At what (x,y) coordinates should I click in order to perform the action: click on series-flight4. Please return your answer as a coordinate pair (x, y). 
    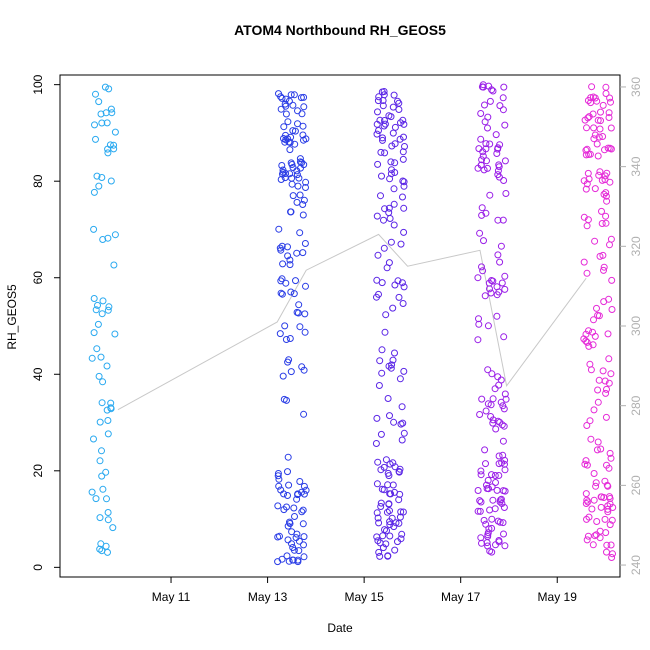
    Looking at the image, I should click on (492, 318).